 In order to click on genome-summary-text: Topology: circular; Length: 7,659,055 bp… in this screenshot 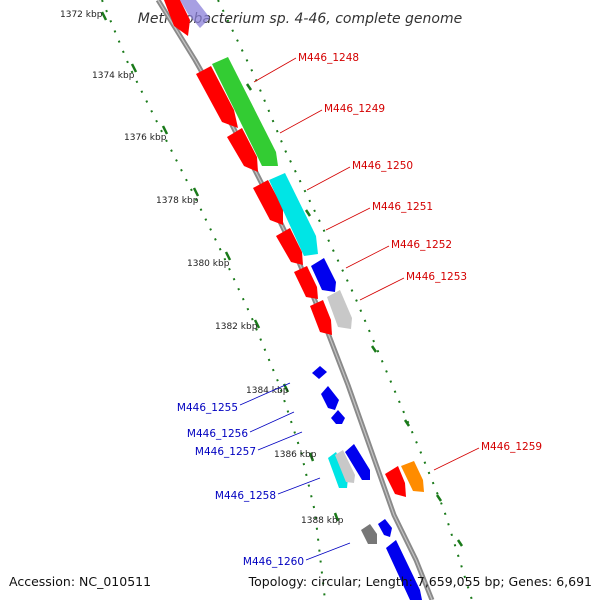, I will do `click(420, 581)`.